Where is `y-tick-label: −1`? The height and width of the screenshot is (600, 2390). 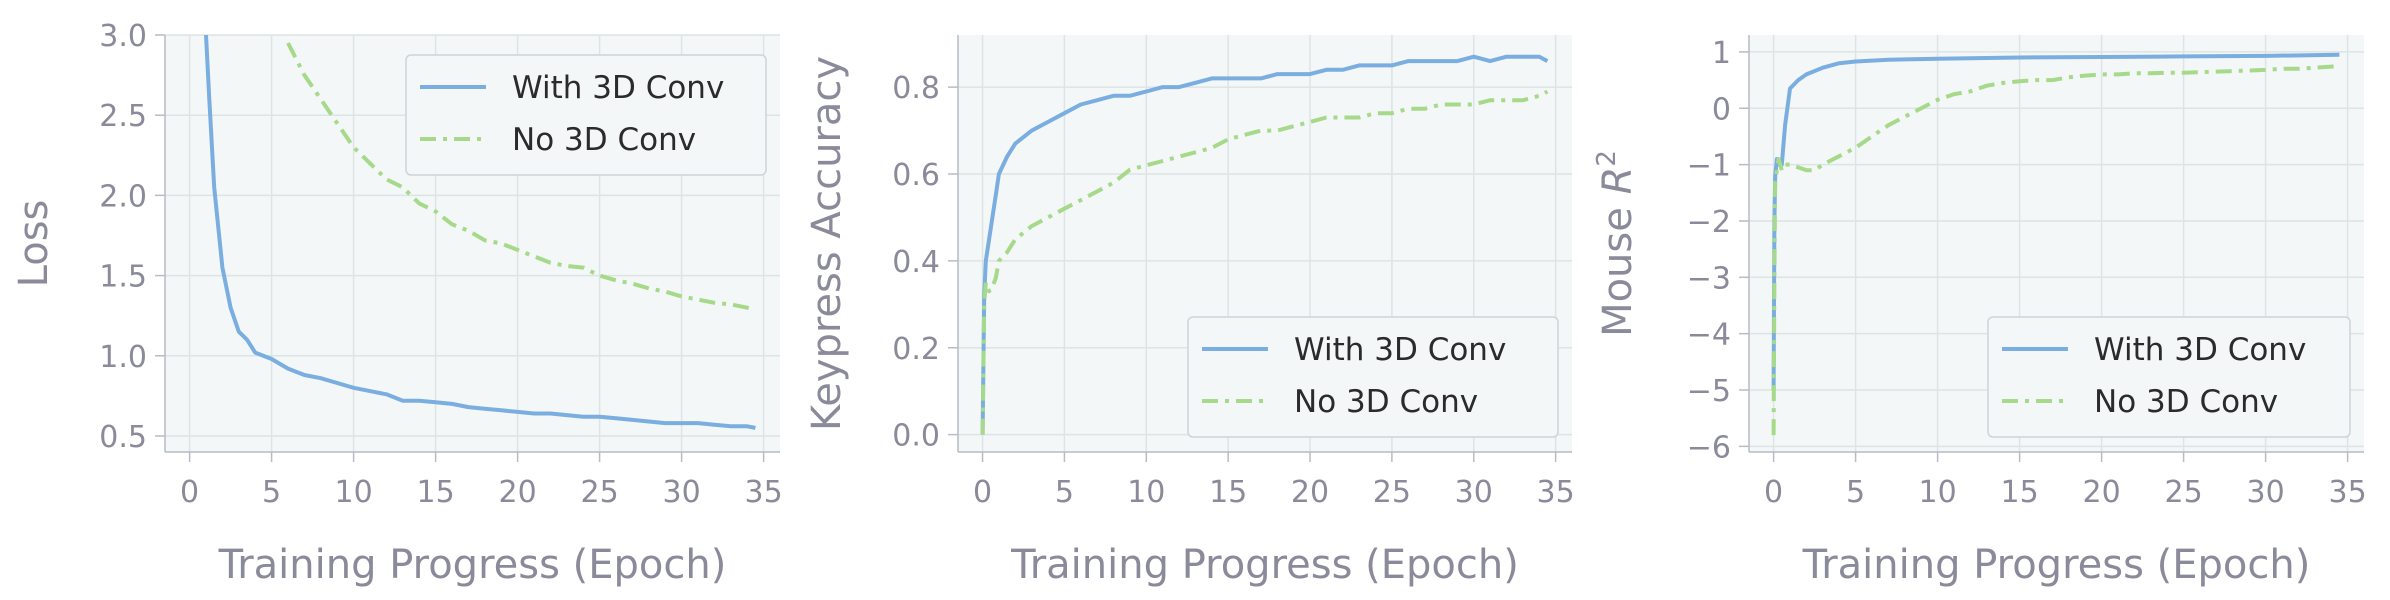
y-tick-label: −1 is located at coordinates (1709, 166).